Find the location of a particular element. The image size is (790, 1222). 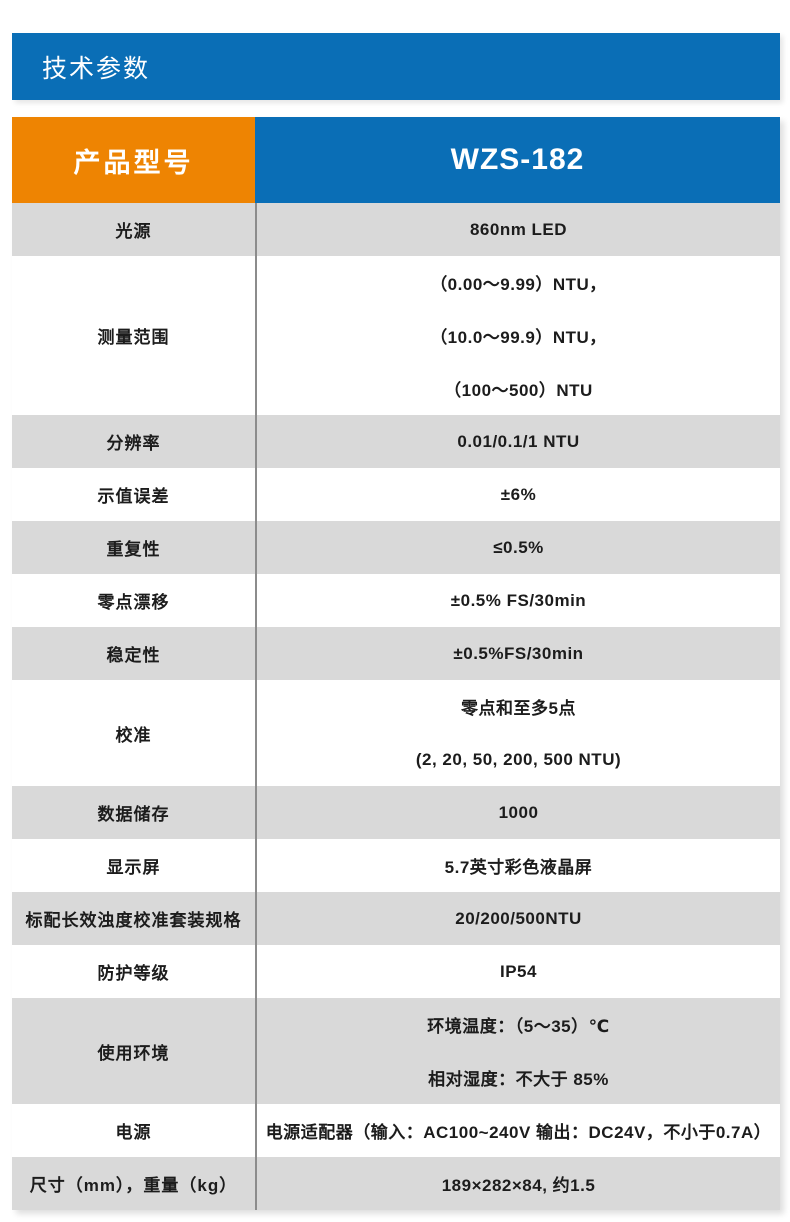

spec-label: 光源 is located at coordinates (133, 231).